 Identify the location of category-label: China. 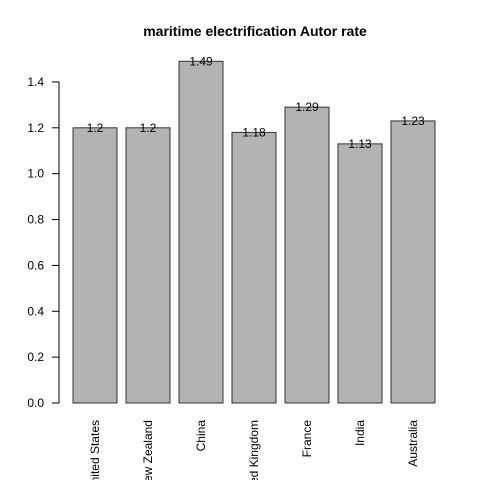
(201, 436).